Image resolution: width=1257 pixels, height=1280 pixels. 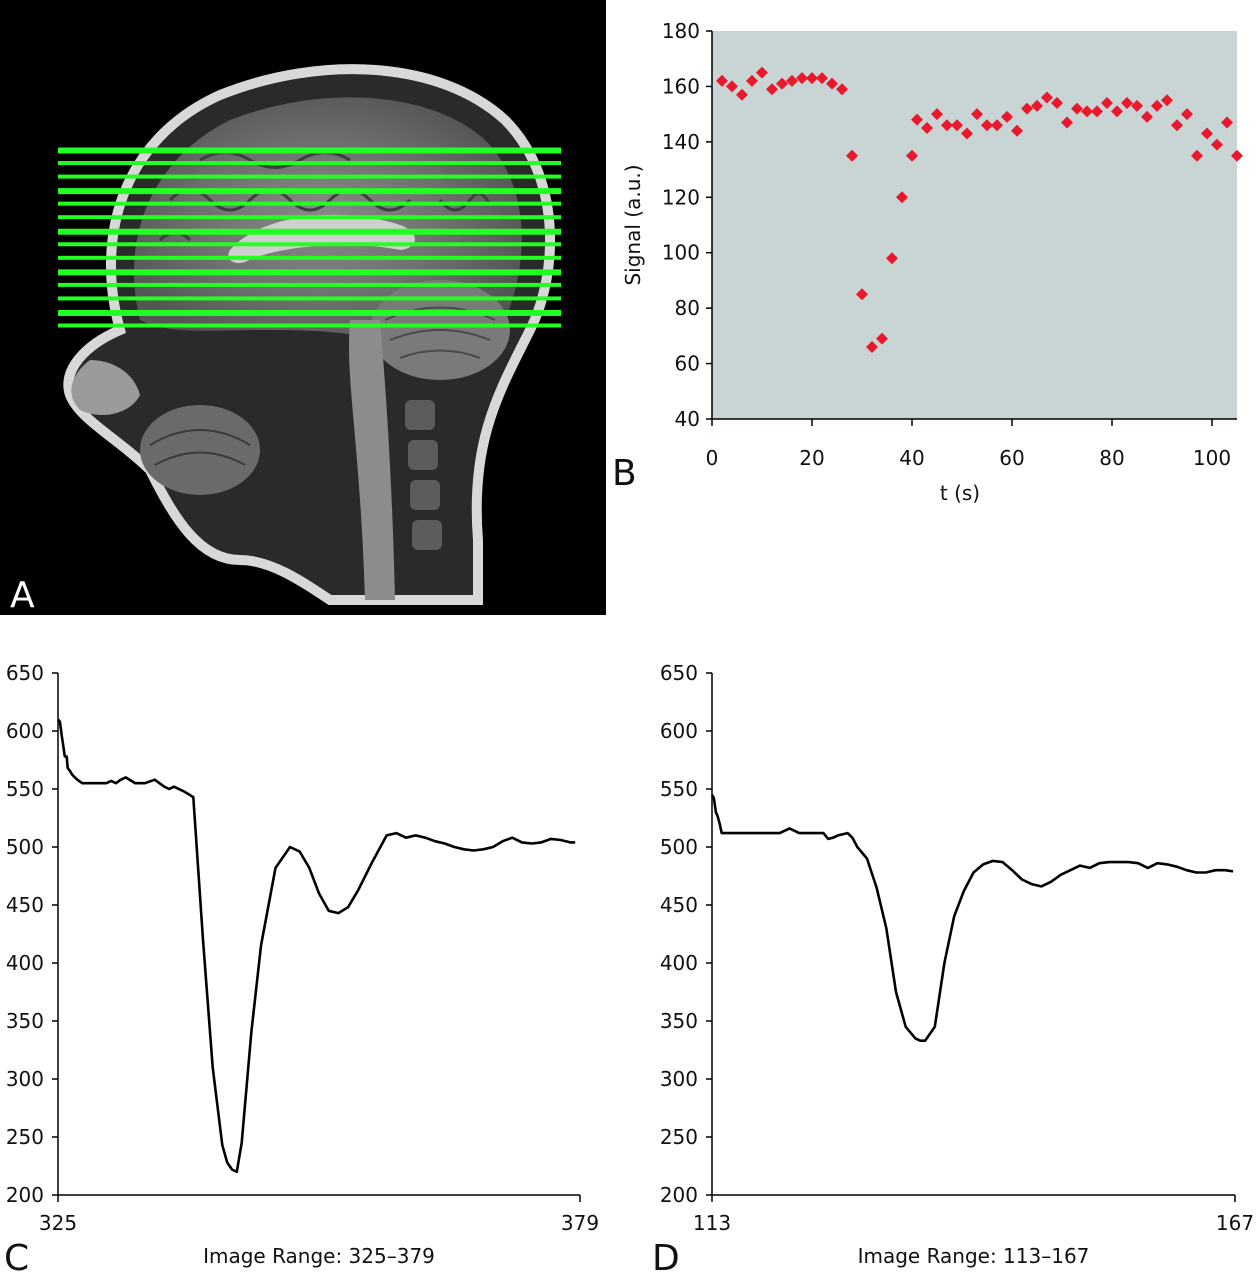 What do you see at coordinates (681, 142) in the screenshot?
I see `y-tick-label: 140` at bounding box center [681, 142].